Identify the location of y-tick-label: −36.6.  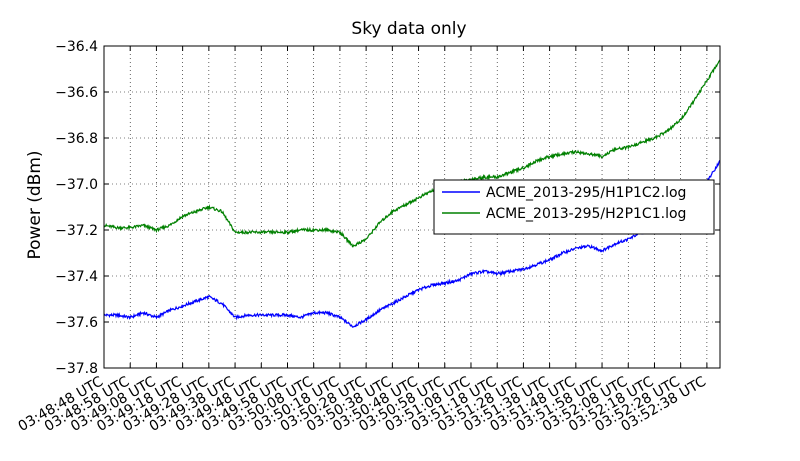
(76, 93).